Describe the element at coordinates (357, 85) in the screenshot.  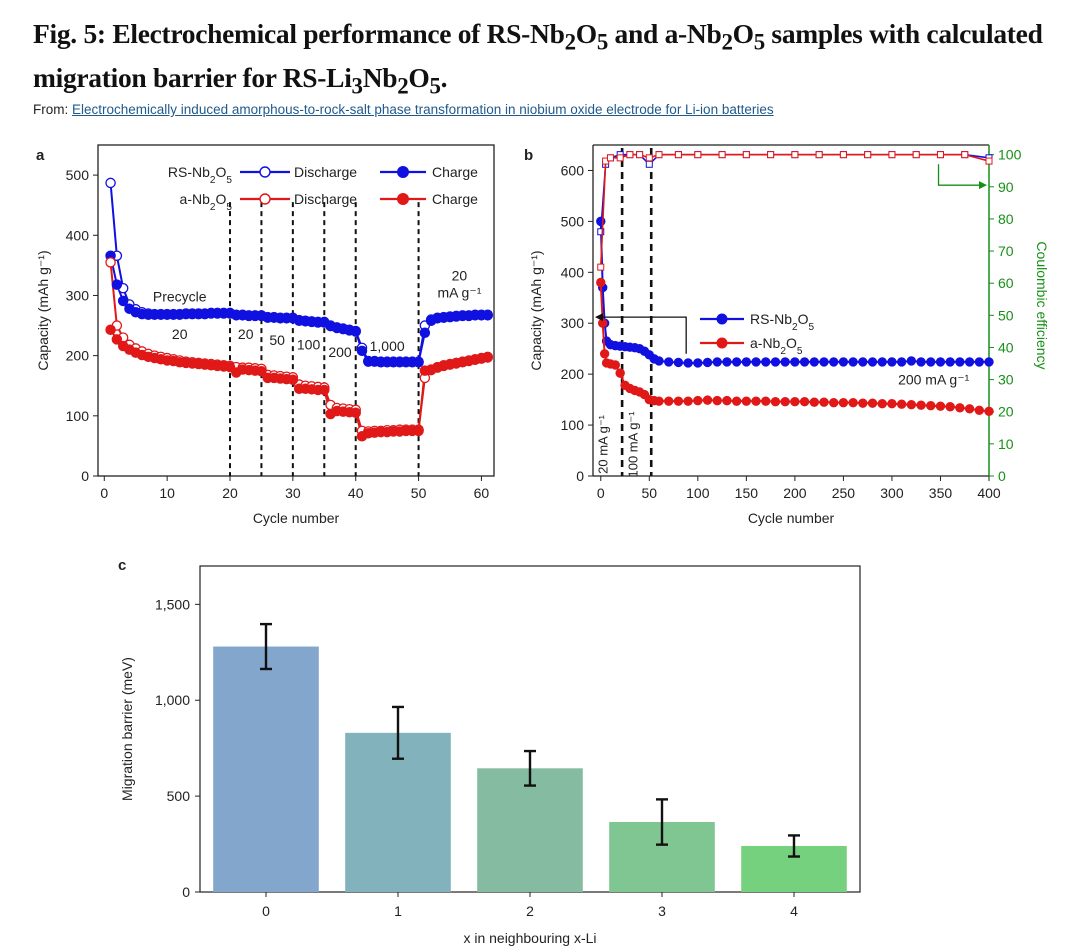
I see `title-sub: 3` at that location.